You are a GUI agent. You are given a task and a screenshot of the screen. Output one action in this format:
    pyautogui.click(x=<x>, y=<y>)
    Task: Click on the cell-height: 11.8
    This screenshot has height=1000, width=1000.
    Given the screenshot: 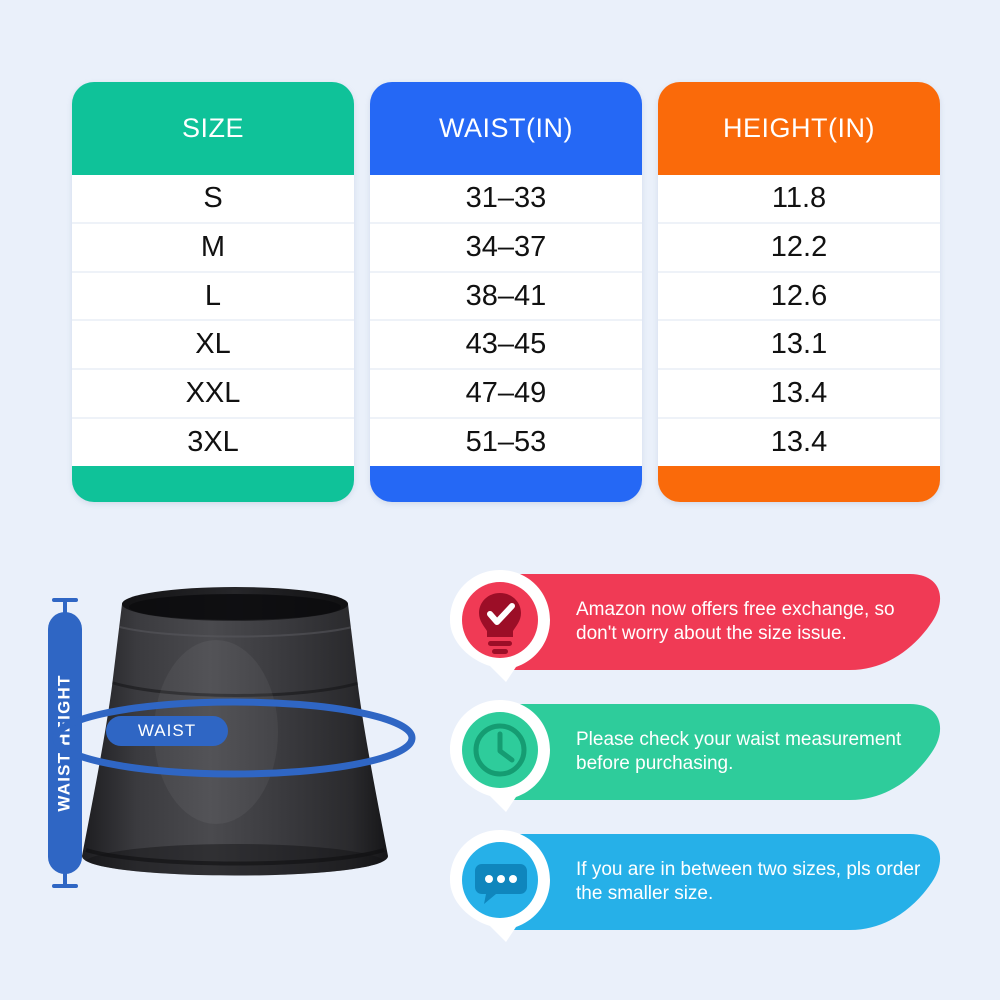 What is the action you would take?
    pyautogui.click(x=799, y=197)
    